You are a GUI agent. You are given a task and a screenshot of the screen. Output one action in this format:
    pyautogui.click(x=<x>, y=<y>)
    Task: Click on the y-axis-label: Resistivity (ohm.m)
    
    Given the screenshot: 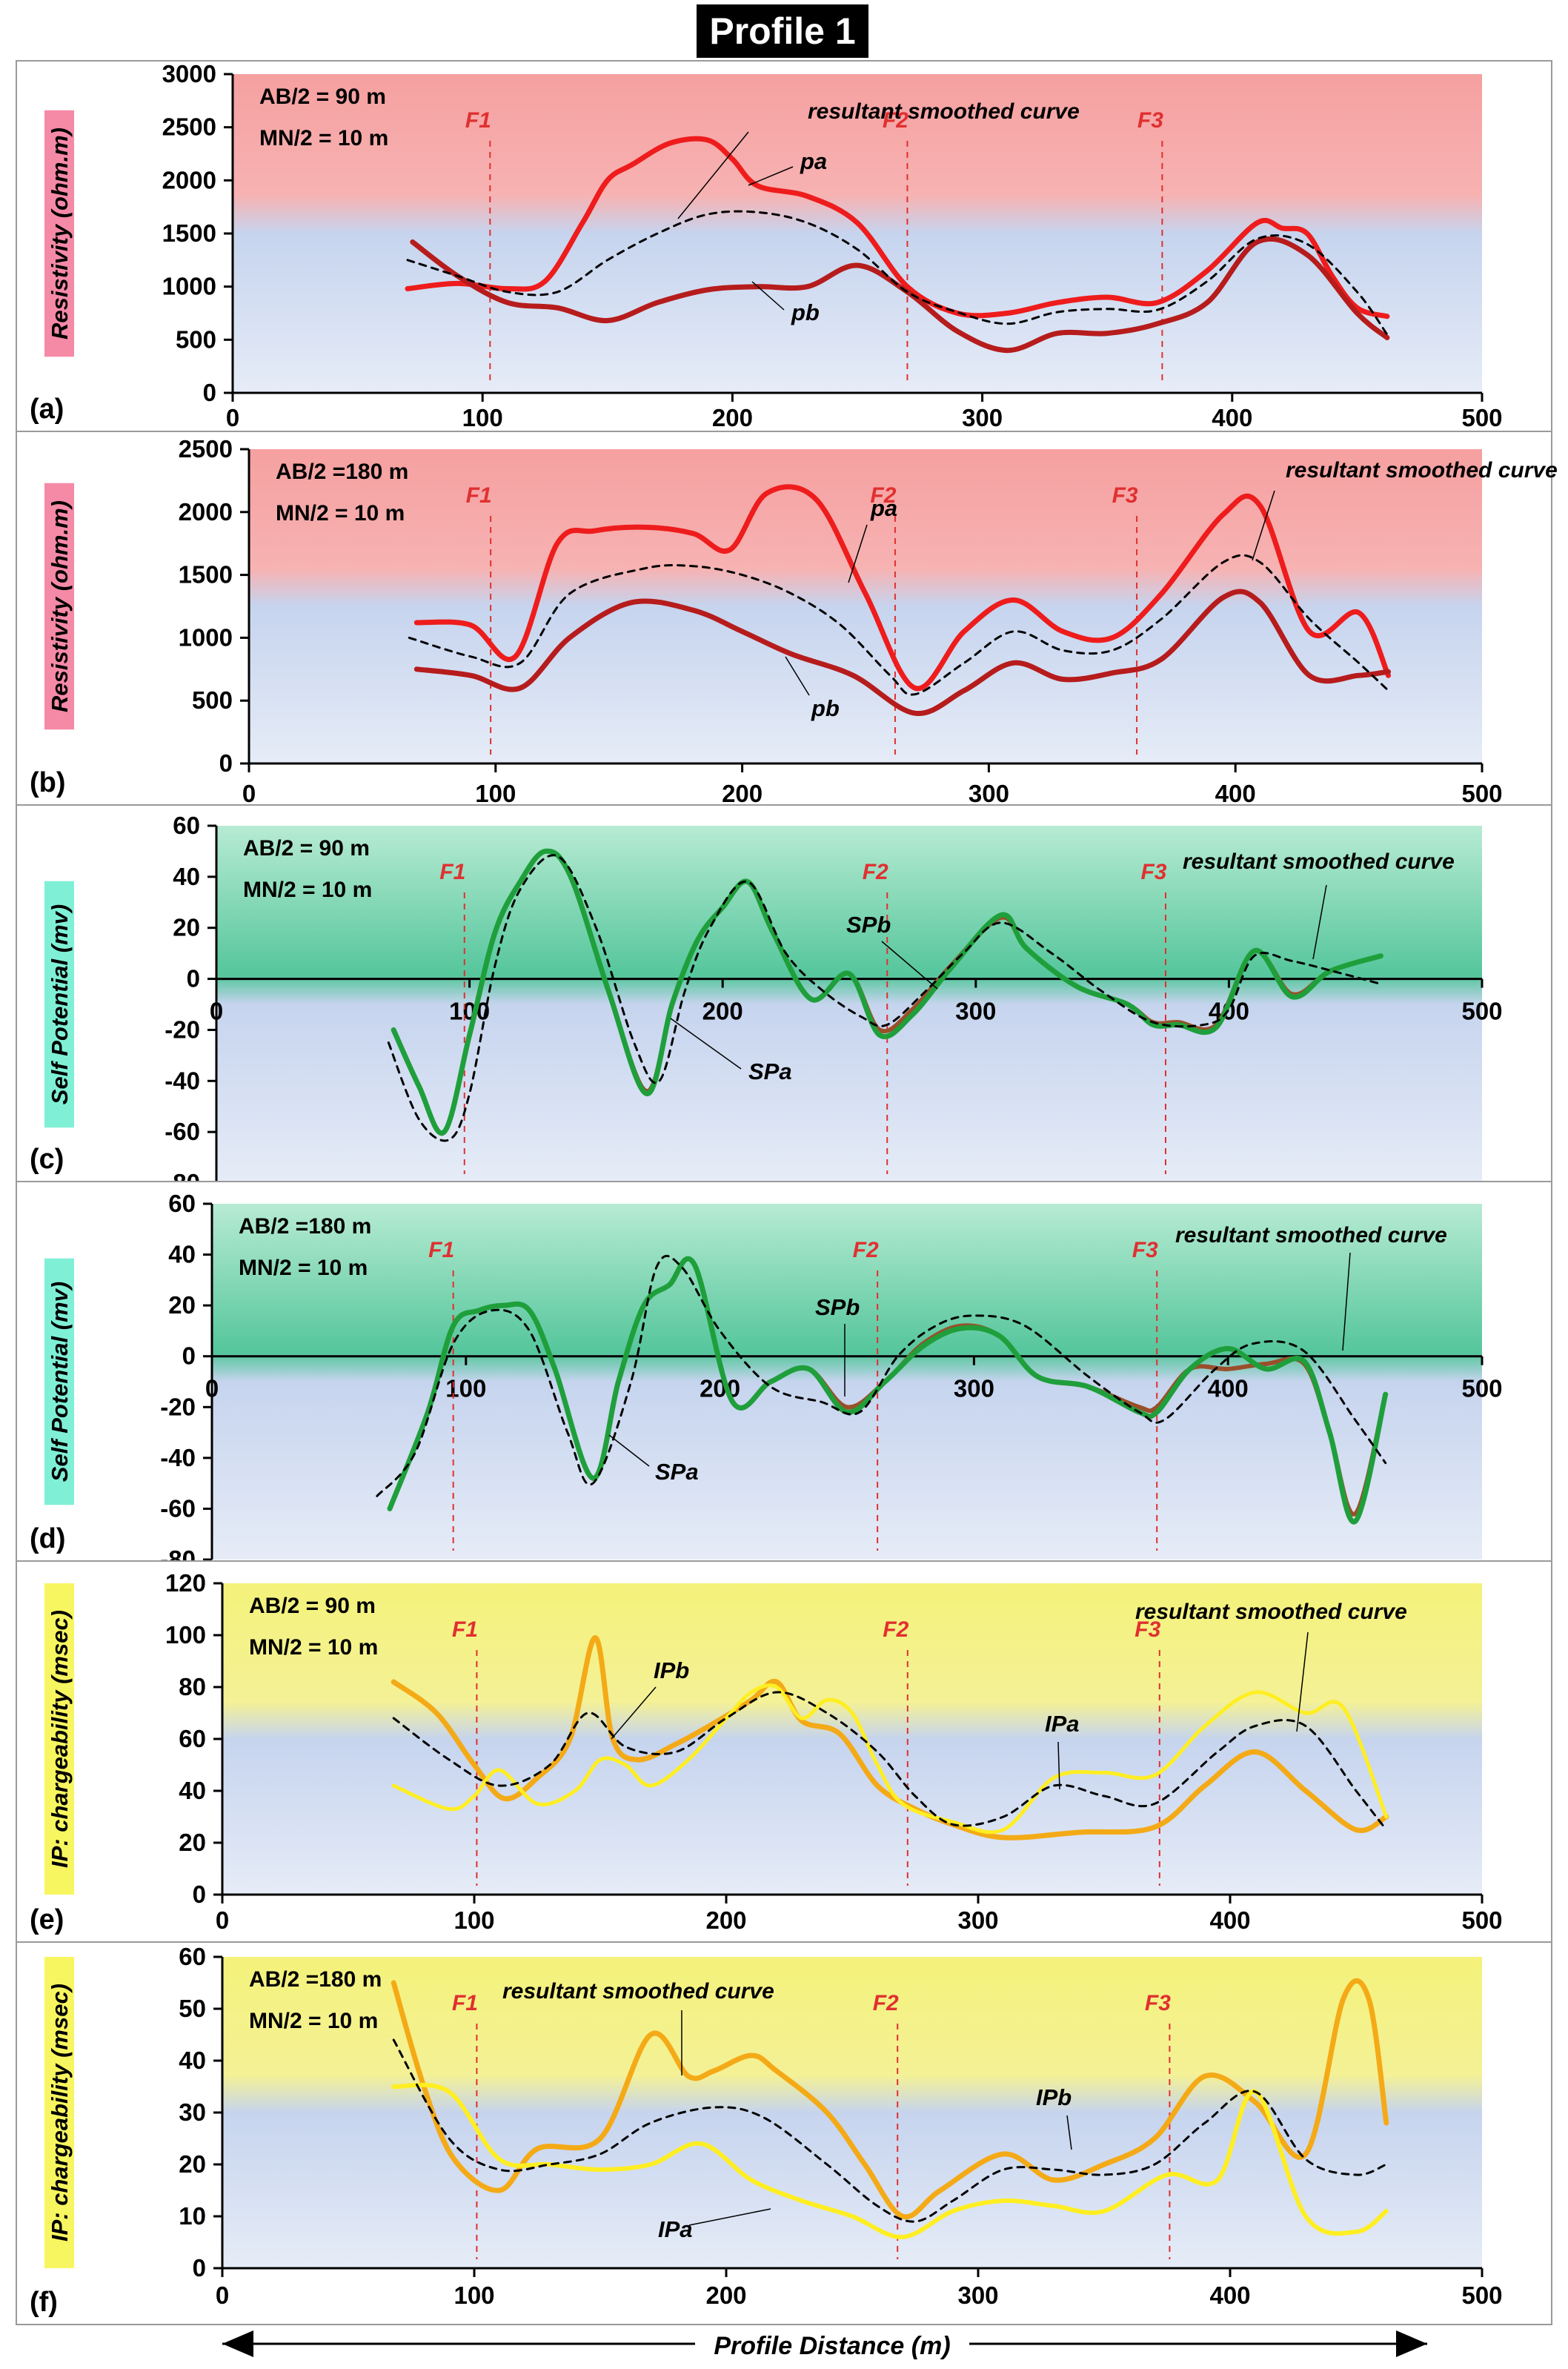 What is the action you would take?
    pyautogui.click(x=60, y=233)
    